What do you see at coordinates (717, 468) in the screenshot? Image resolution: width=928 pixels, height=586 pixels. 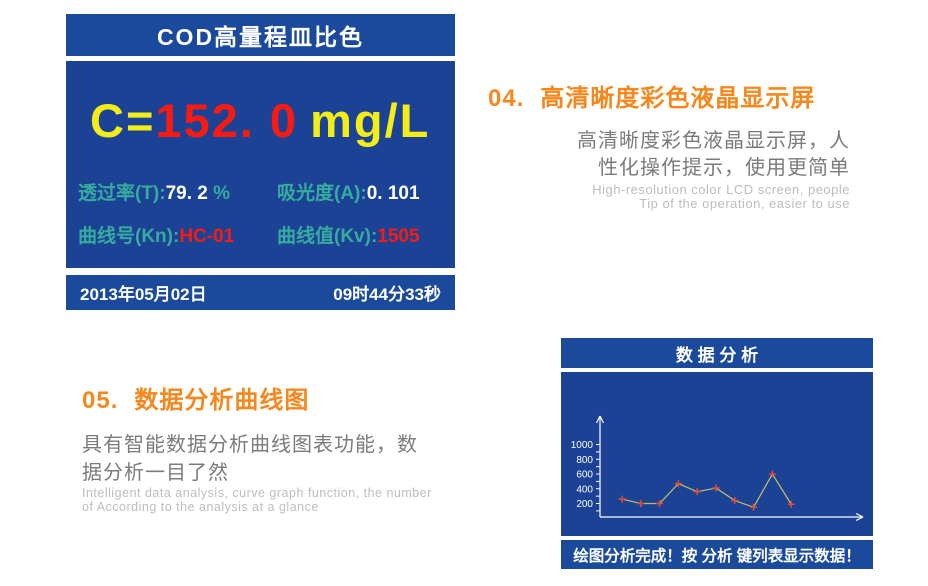 I see `analysis-line-chart: 200 400 600 800 1000` at bounding box center [717, 468].